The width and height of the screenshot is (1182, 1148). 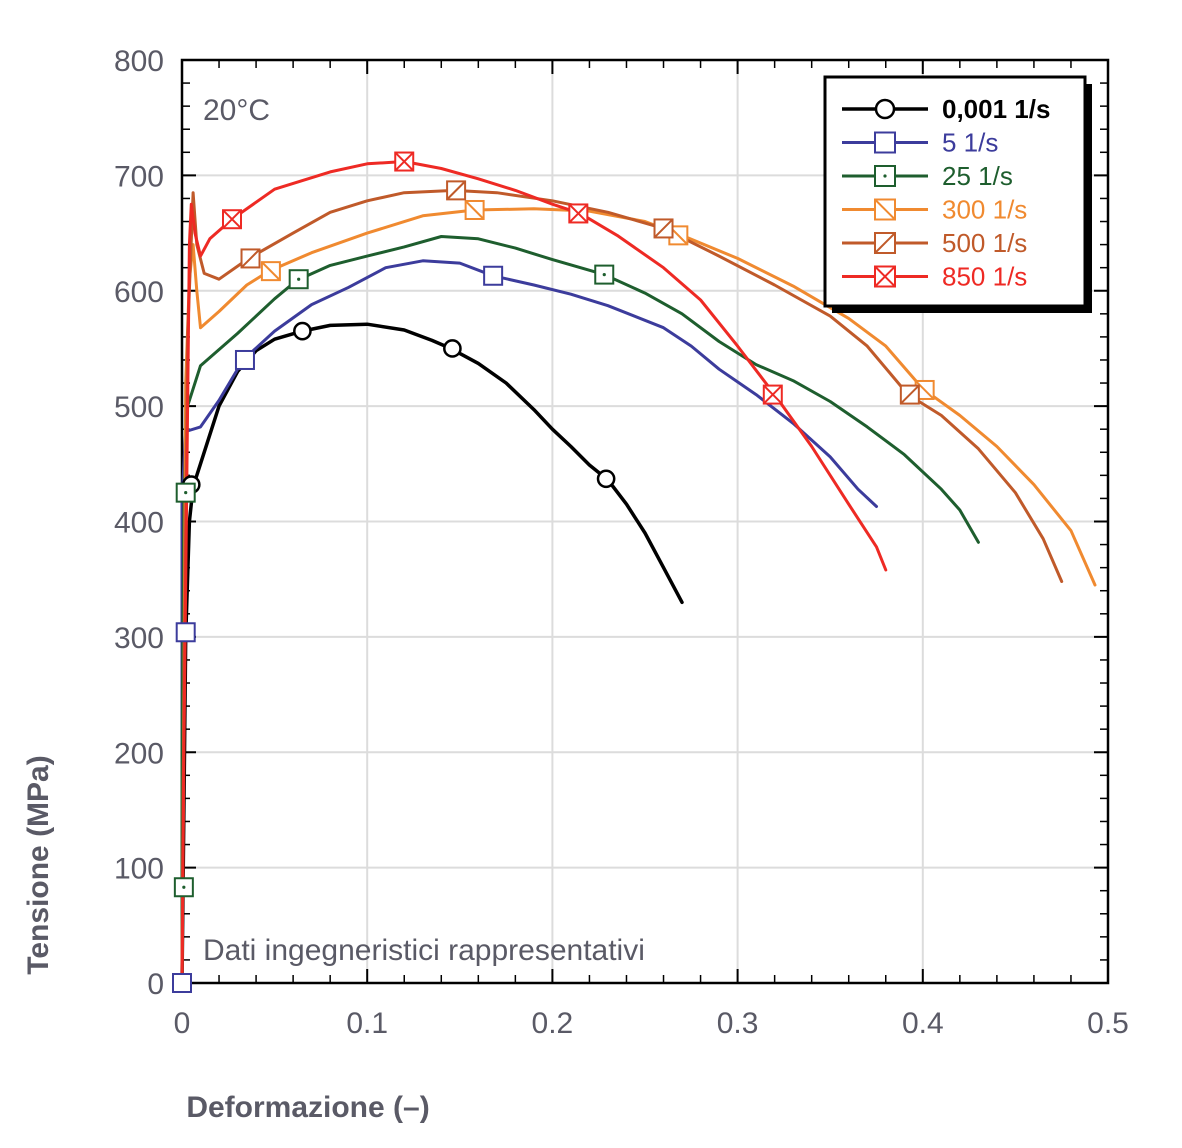 What do you see at coordinates (934, 243) in the screenshot?
I see `legend-entry: 500 1/s` at bounding box center [934, 243].